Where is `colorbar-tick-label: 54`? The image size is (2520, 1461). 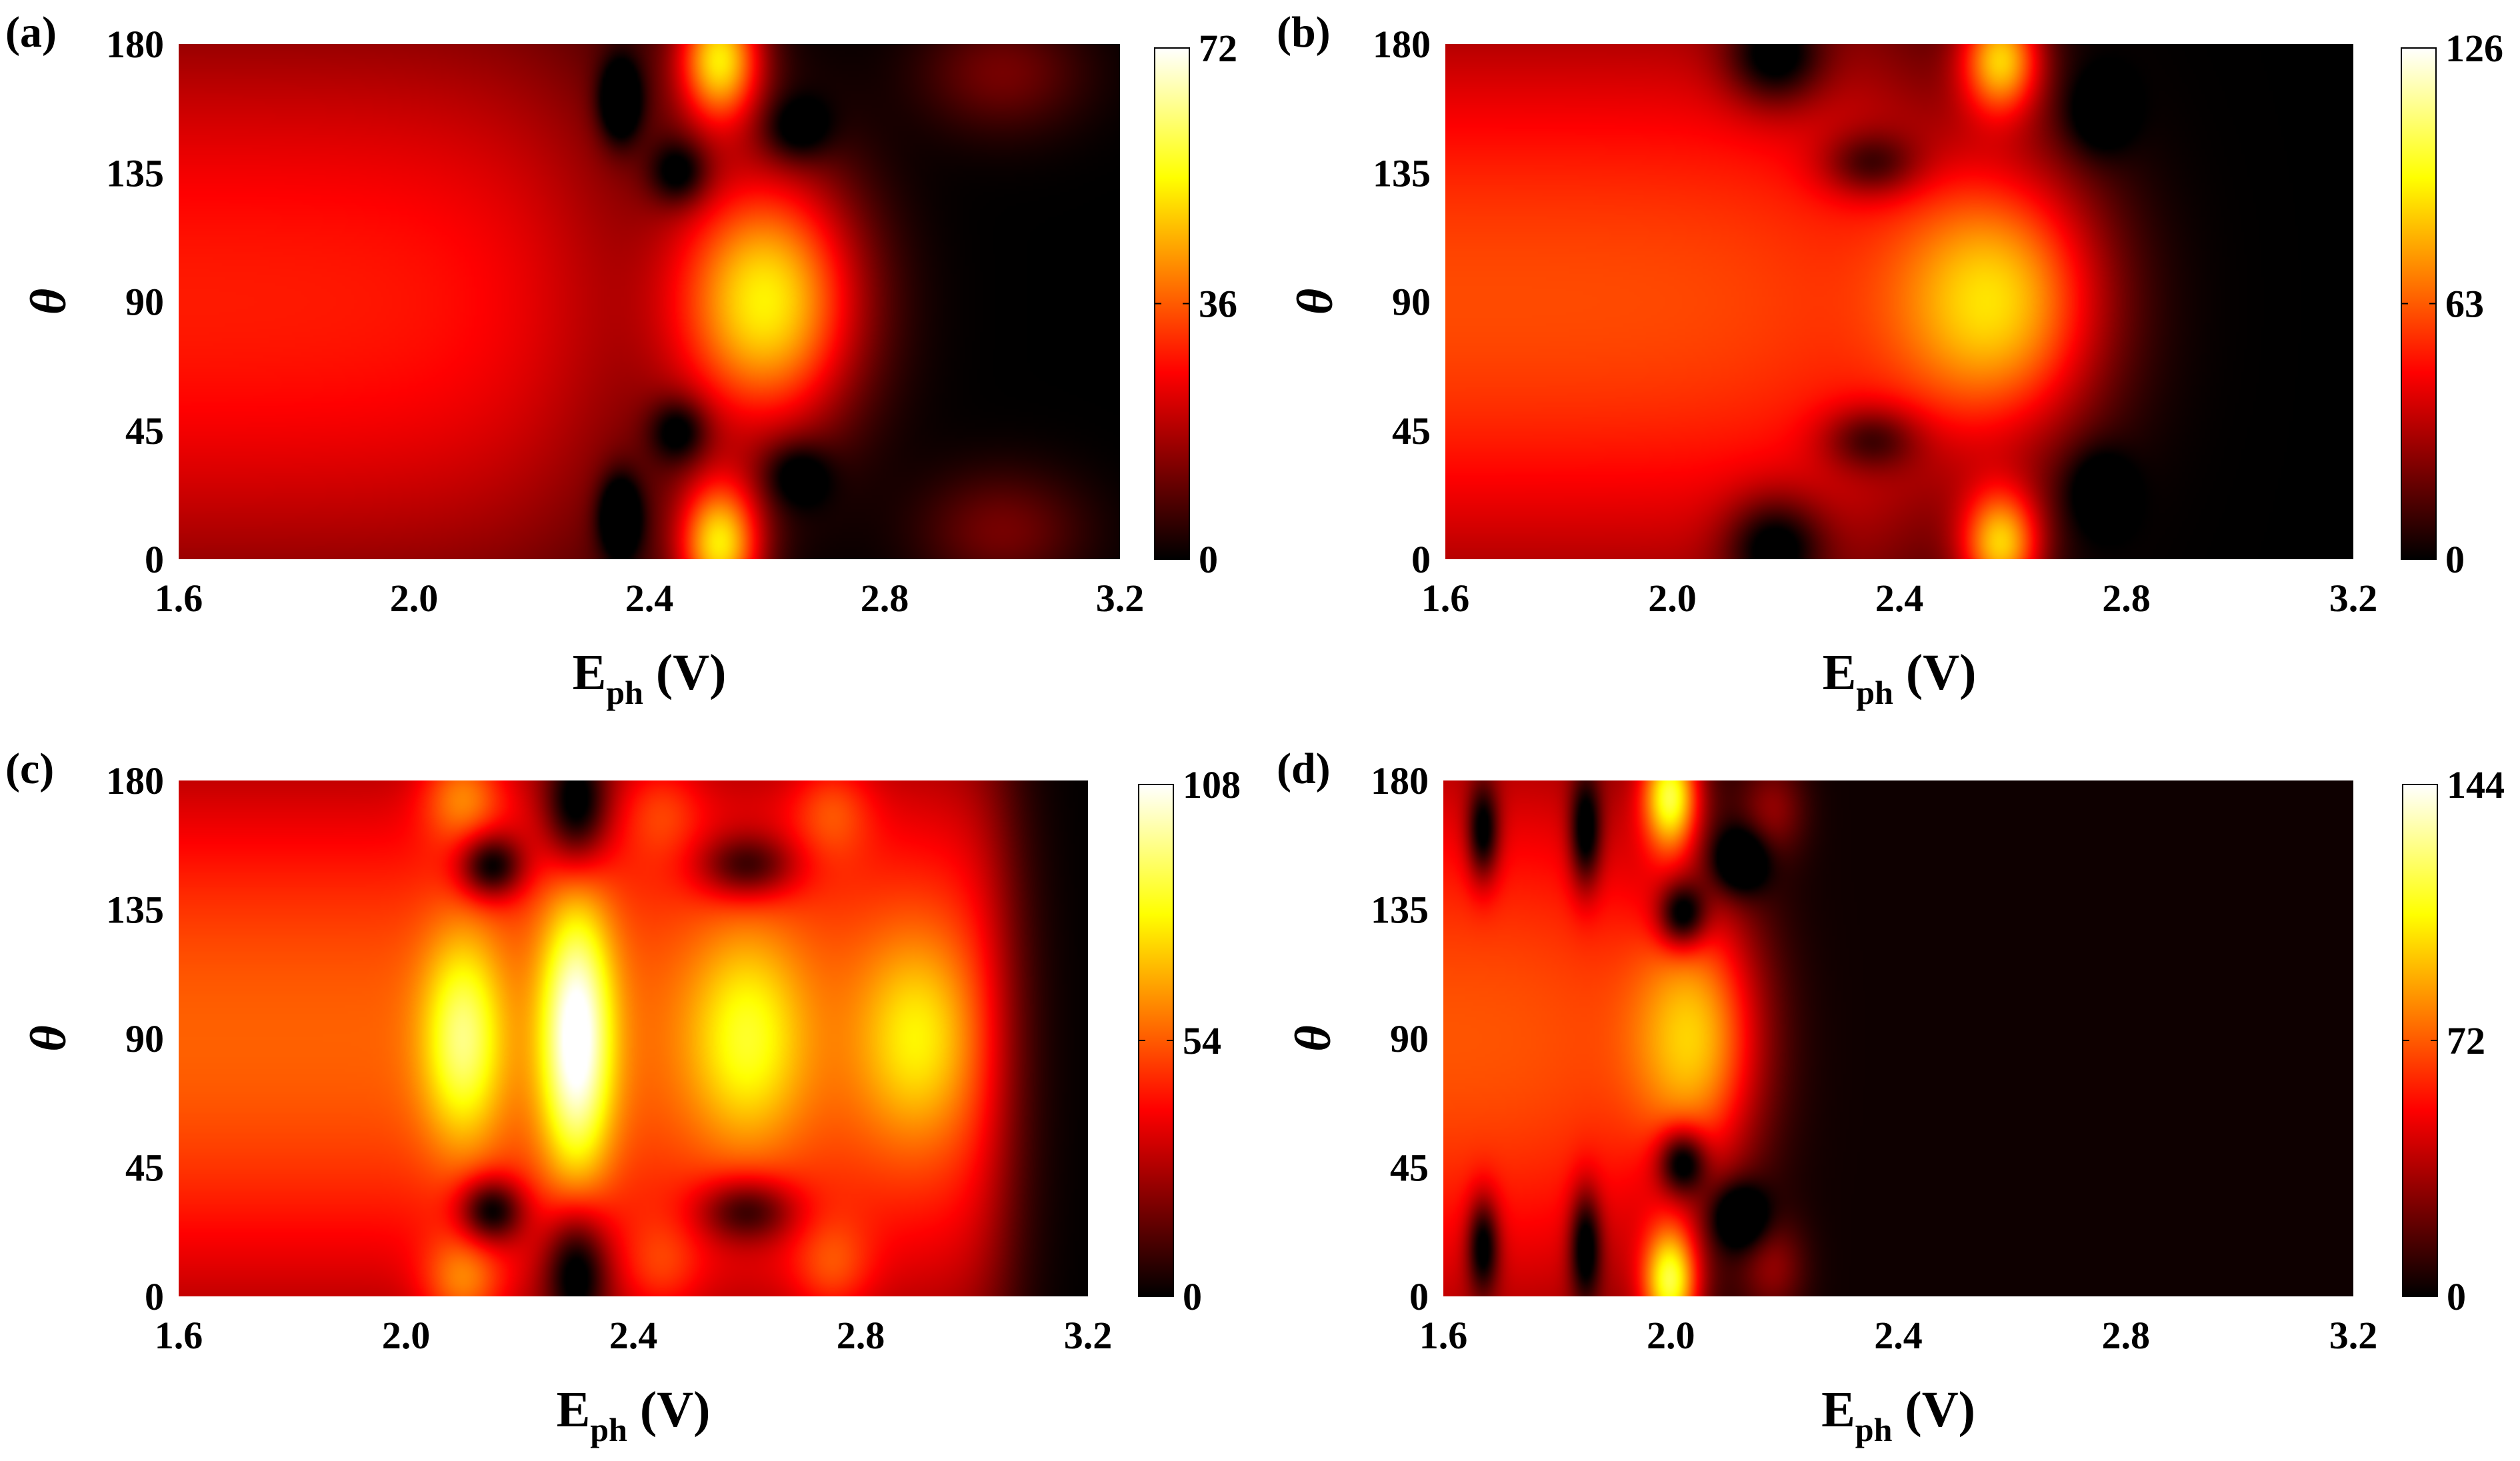
colorbar-tick-label: 54 is located at coordinates (1202, 1040).